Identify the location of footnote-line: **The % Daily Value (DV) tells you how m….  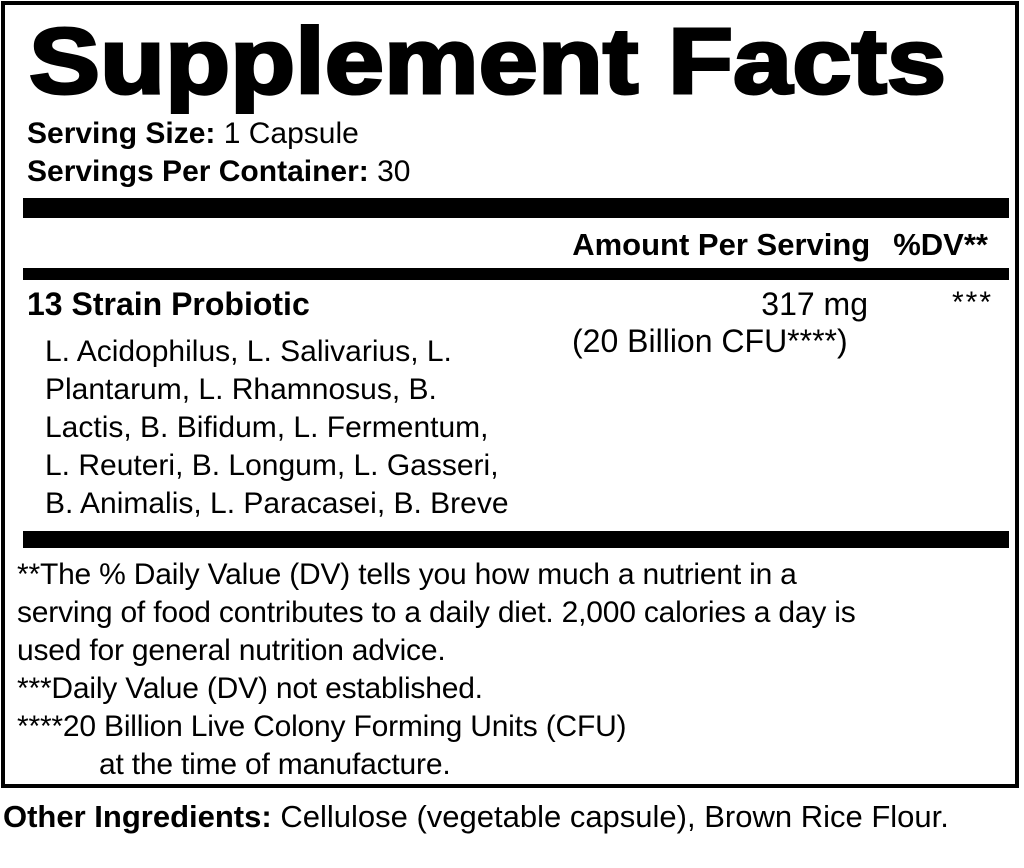
(407, 574).